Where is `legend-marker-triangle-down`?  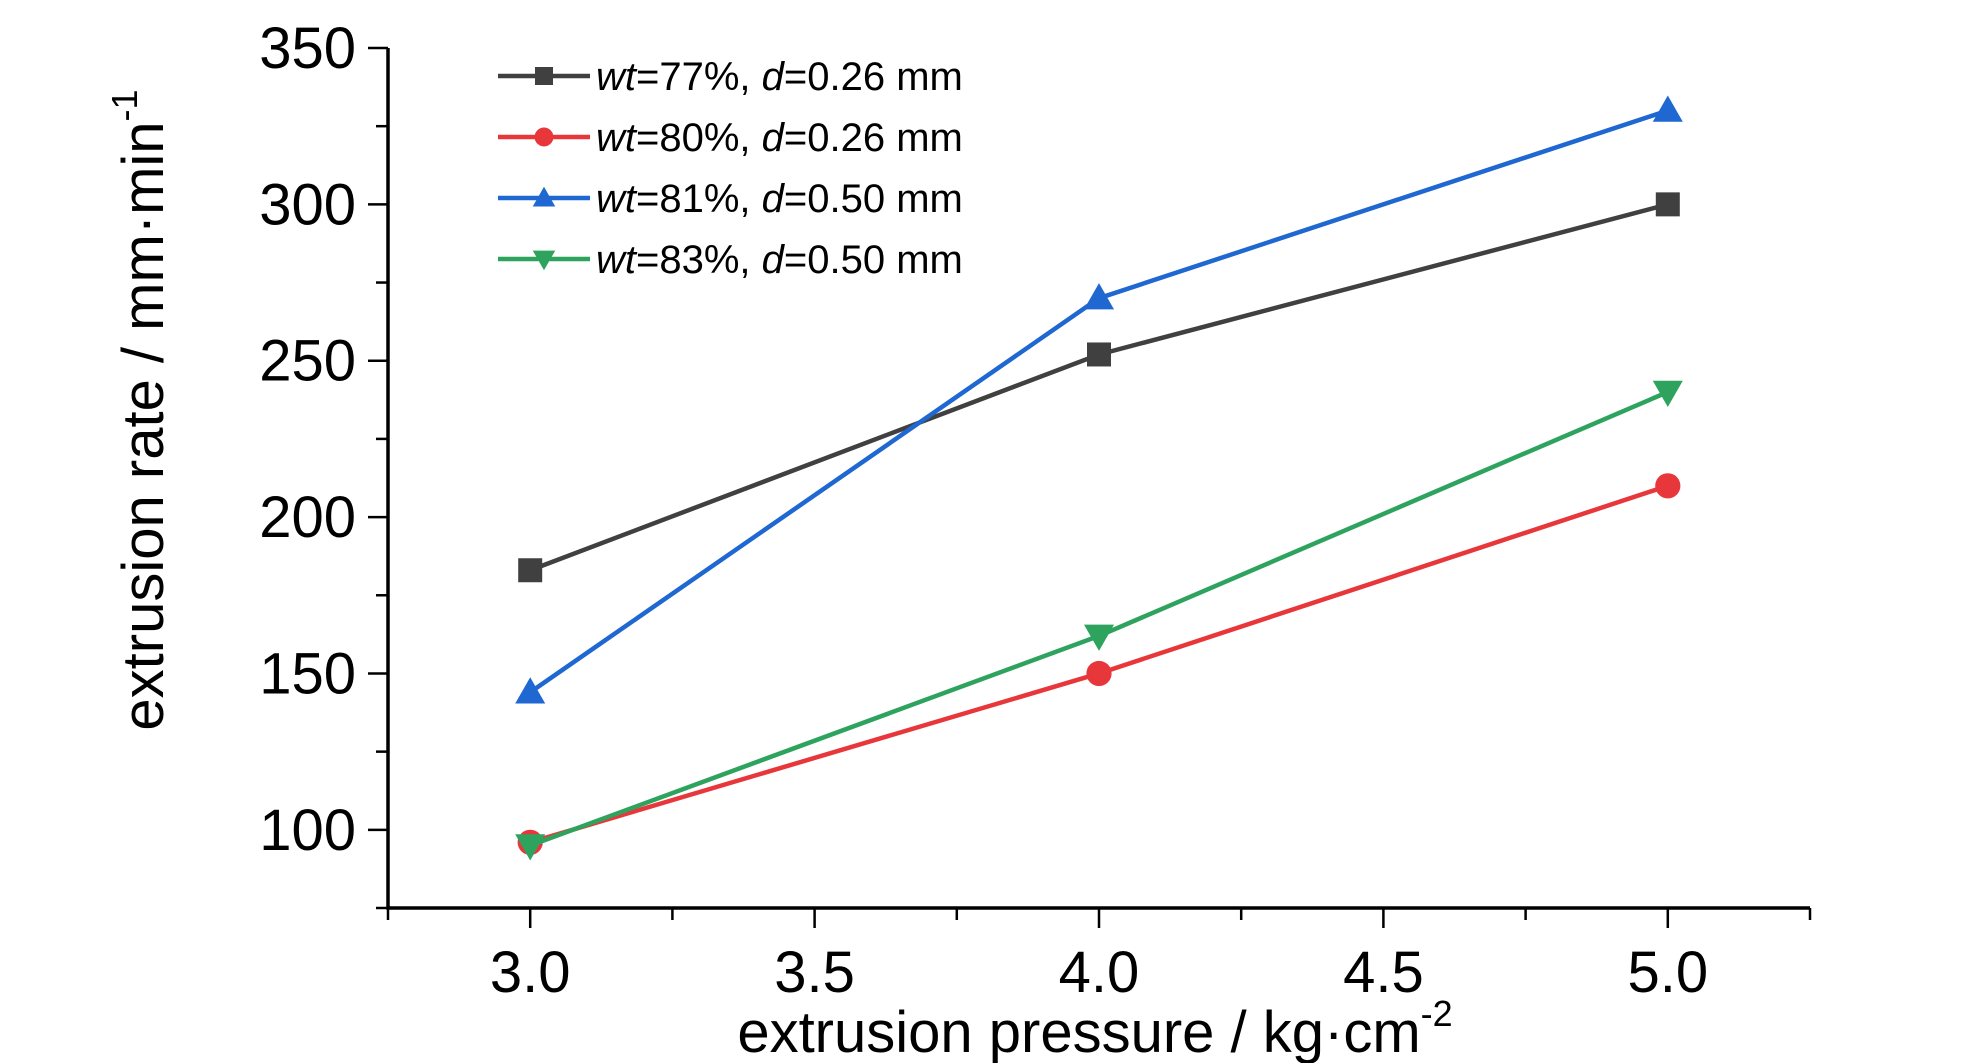 legend-marker-triangle-down is located at coordinates (544, 260).